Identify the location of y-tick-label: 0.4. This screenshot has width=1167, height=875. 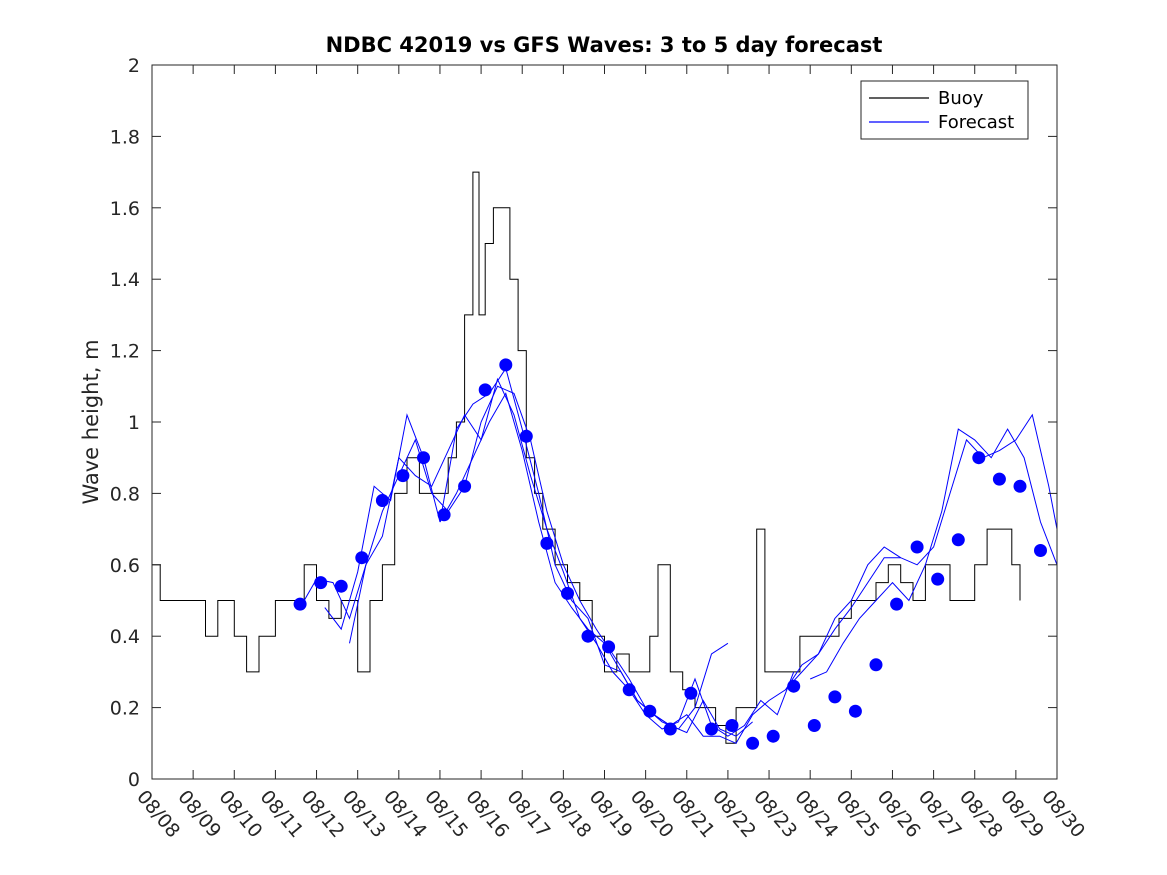
(125, 637).